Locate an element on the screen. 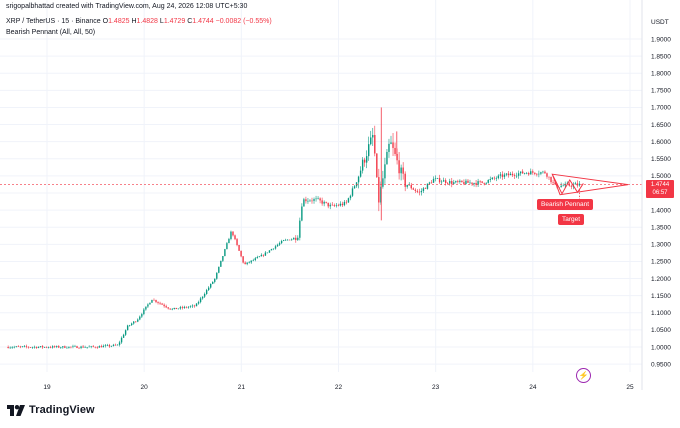 The height and width of the screenshot is (428, 680). y-tick-label: 1.4000 is located at coordinates (661, 210).